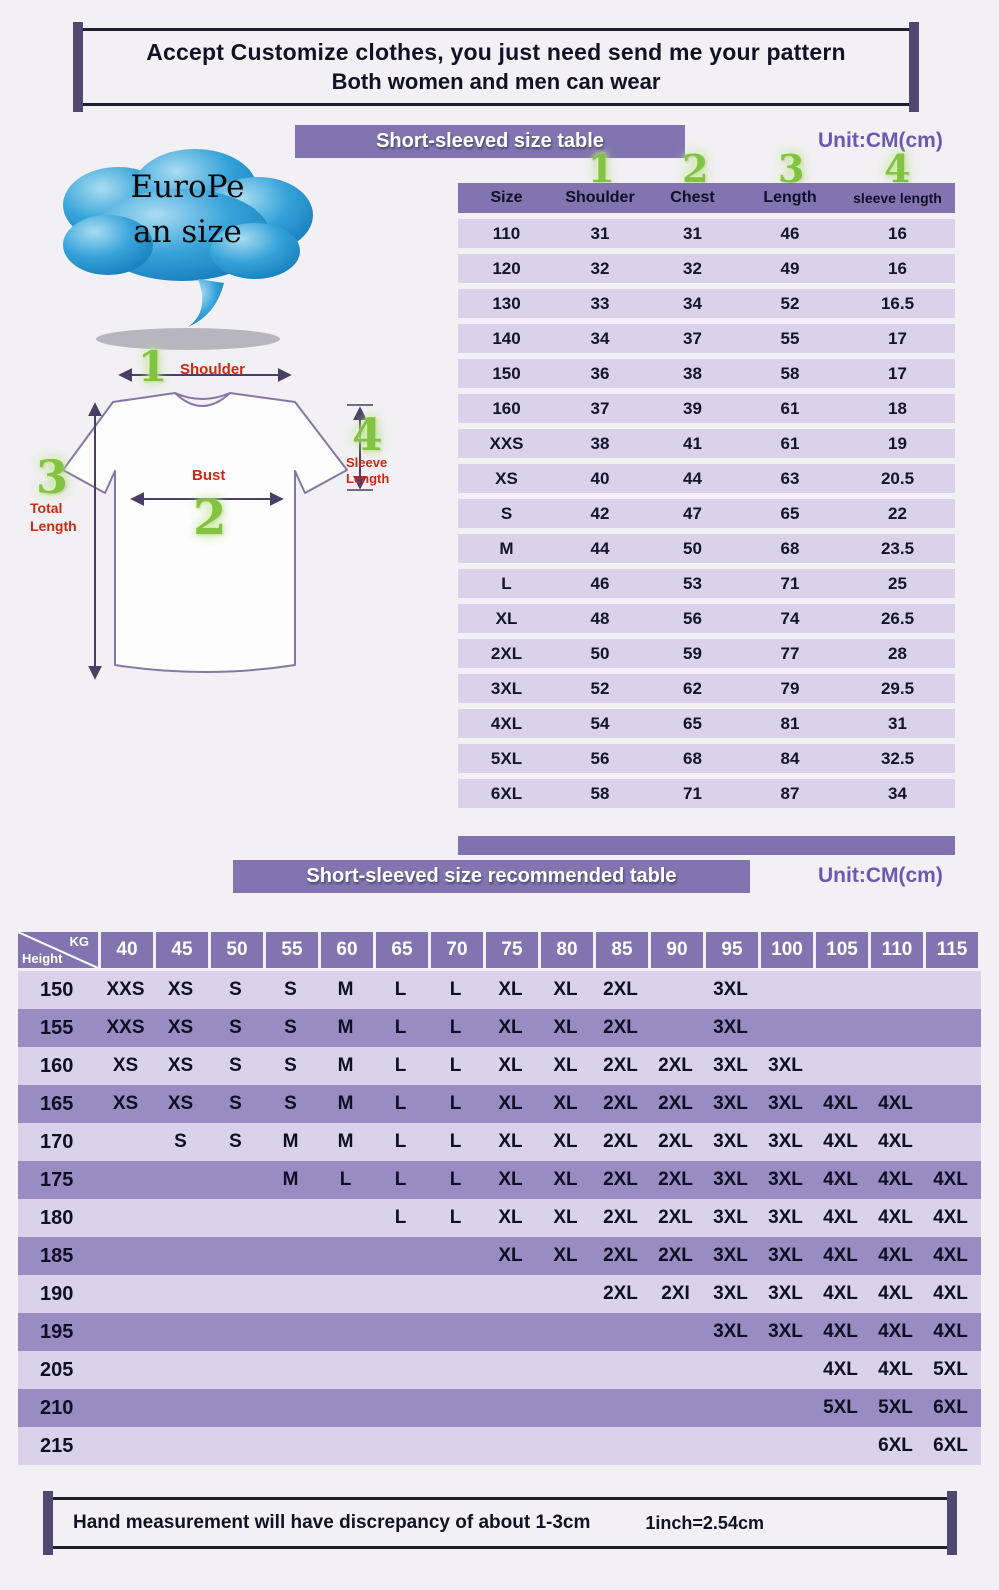  I want to click on diagonal-line-graphic, so click(58, 950).